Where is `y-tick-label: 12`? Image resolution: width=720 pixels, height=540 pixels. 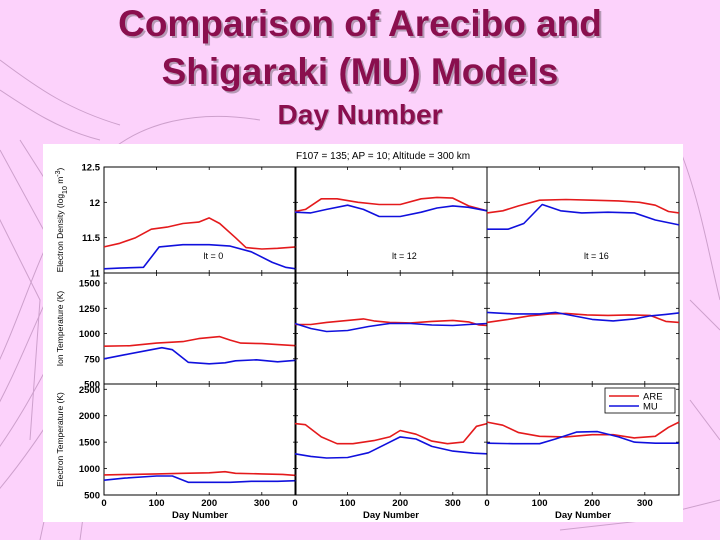 y-tick-label: 12 is located at coordinates (94, 203).